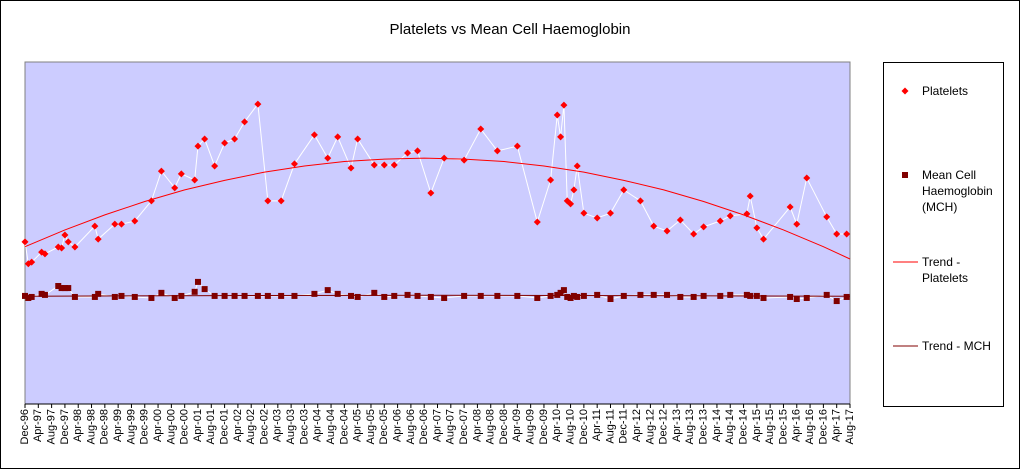 The image size is (1021, 470). Describe the element at coordinates (531, 426) in the screenshot. I see `x-tick-label: Aug-09` at that location.